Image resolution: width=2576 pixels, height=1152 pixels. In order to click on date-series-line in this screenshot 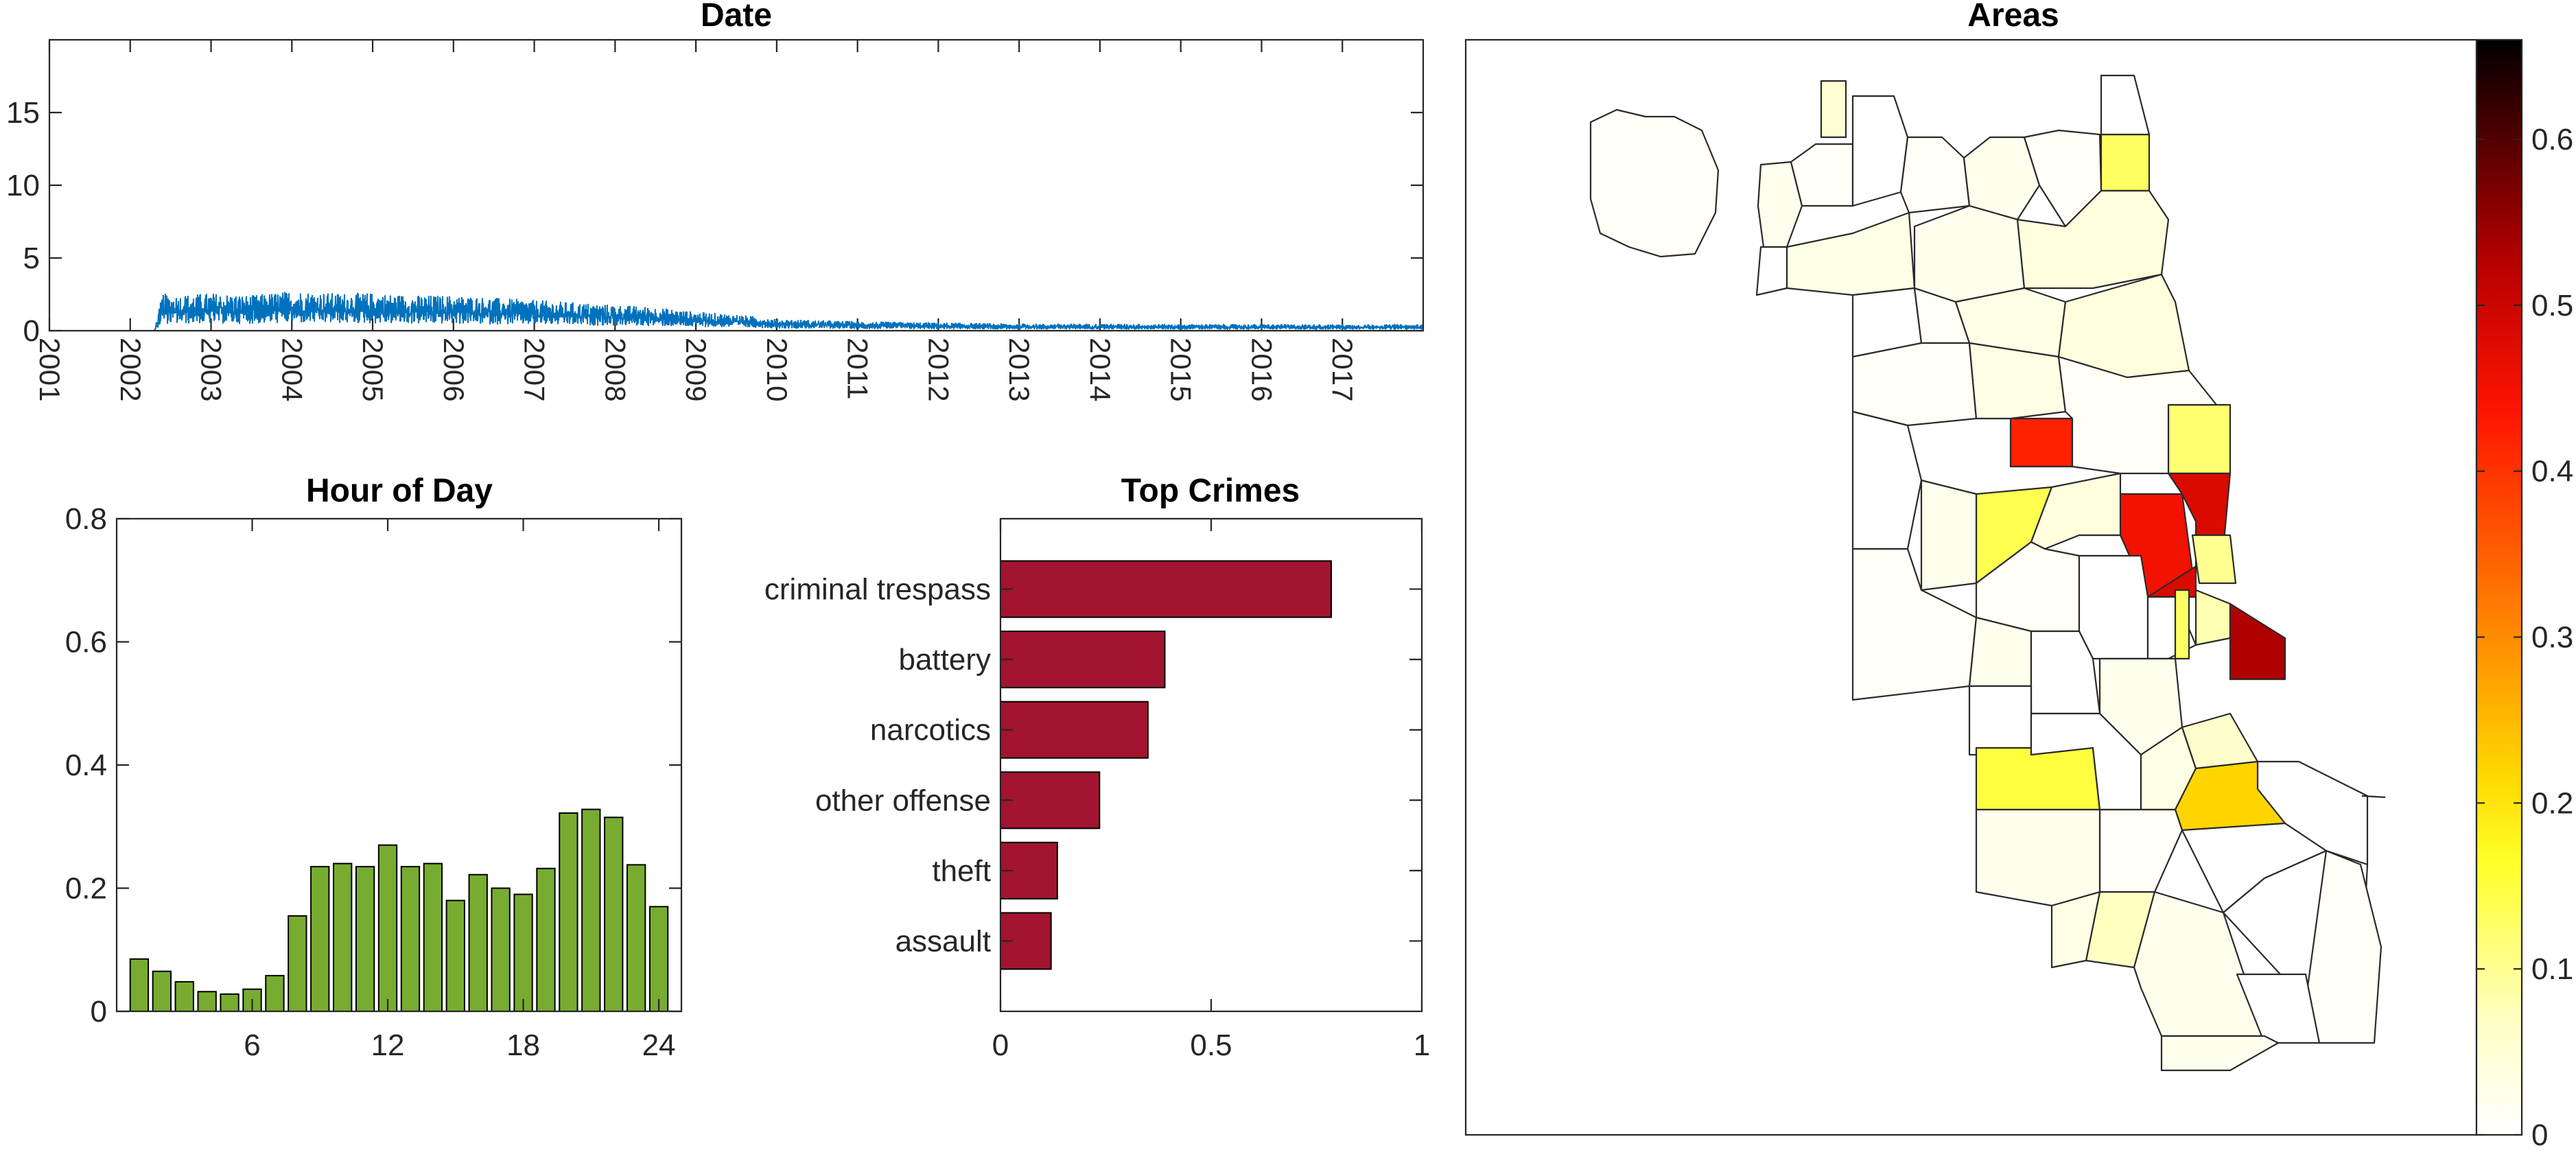, I will do `click(736, 312)`.